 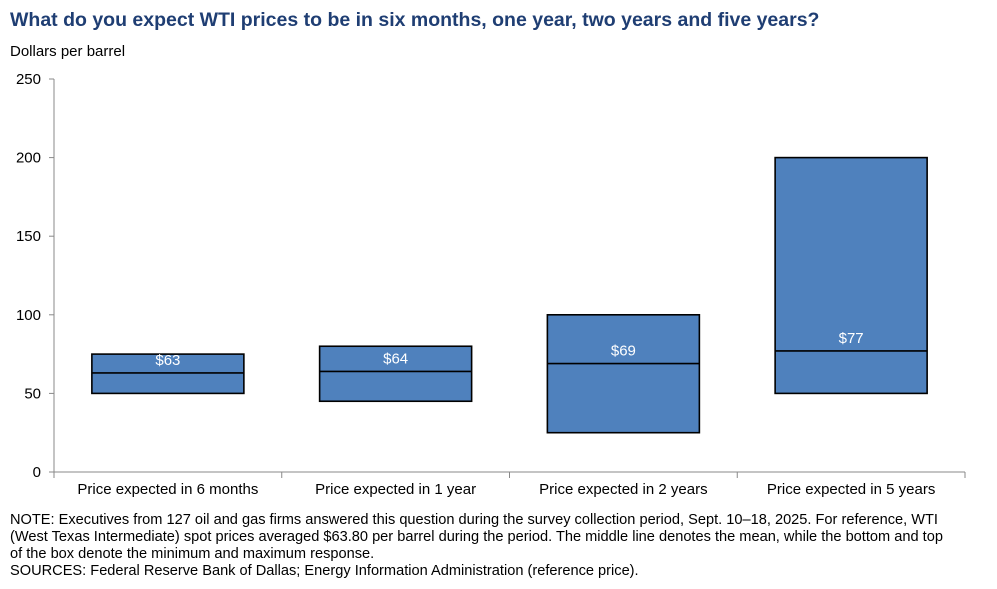 What do you see at coordinates (32, 393) in the screenshot?
I see `y-tick-label: 50` at bounding box center [32, 393].